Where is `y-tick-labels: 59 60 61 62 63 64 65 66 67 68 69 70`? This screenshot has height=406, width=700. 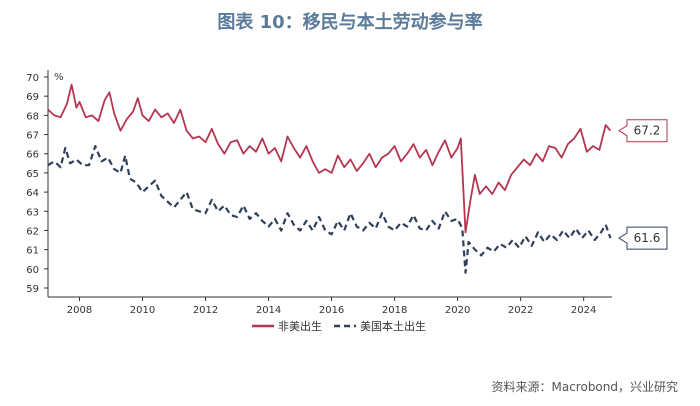 y-tick-labels: 59 60 61 62 63 64 65 66 67 68 69 70 is located at coordinates (37, 184).